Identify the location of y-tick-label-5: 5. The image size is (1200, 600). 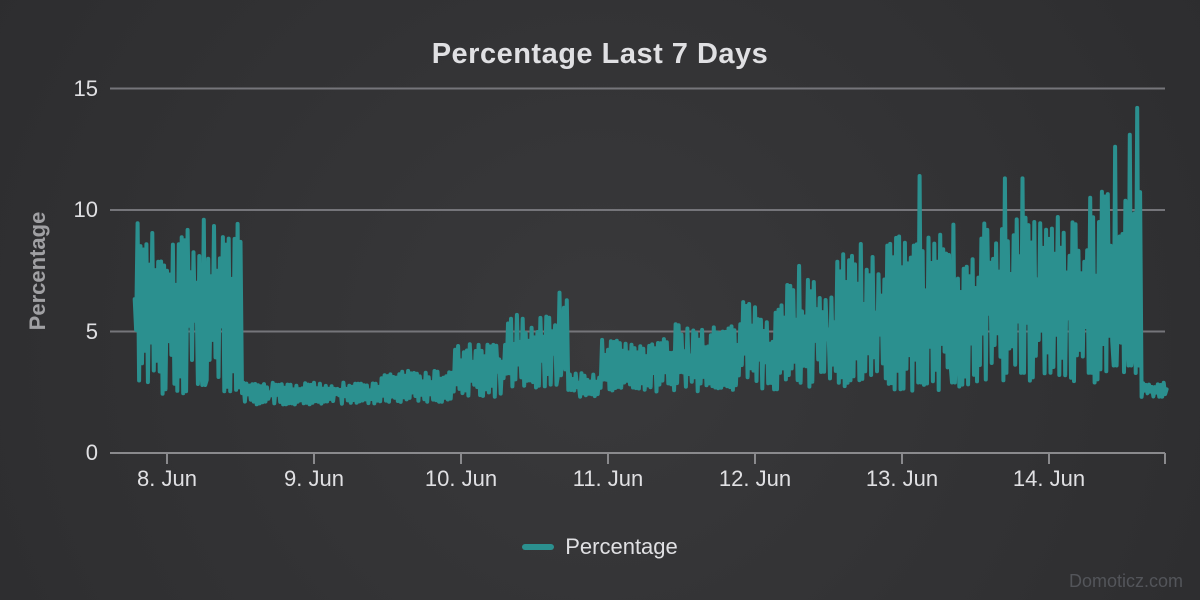
(91, 331).